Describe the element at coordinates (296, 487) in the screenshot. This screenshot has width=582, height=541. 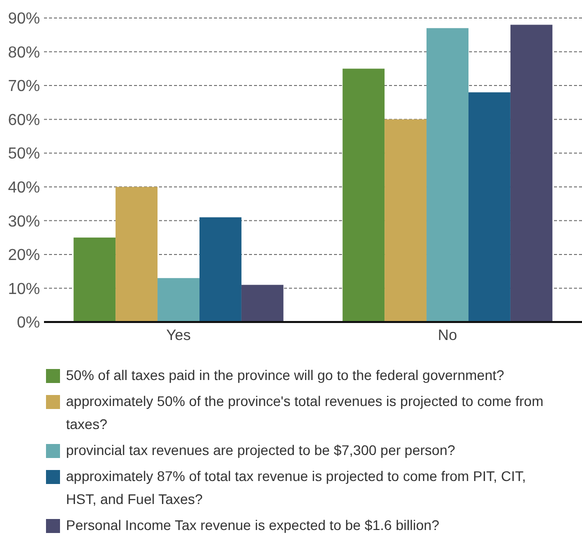
I see `legend-label: approximately 87% of total tax revenue is projected to come from PIT, CIT, HST, and Fuel Taxes?` at that location.